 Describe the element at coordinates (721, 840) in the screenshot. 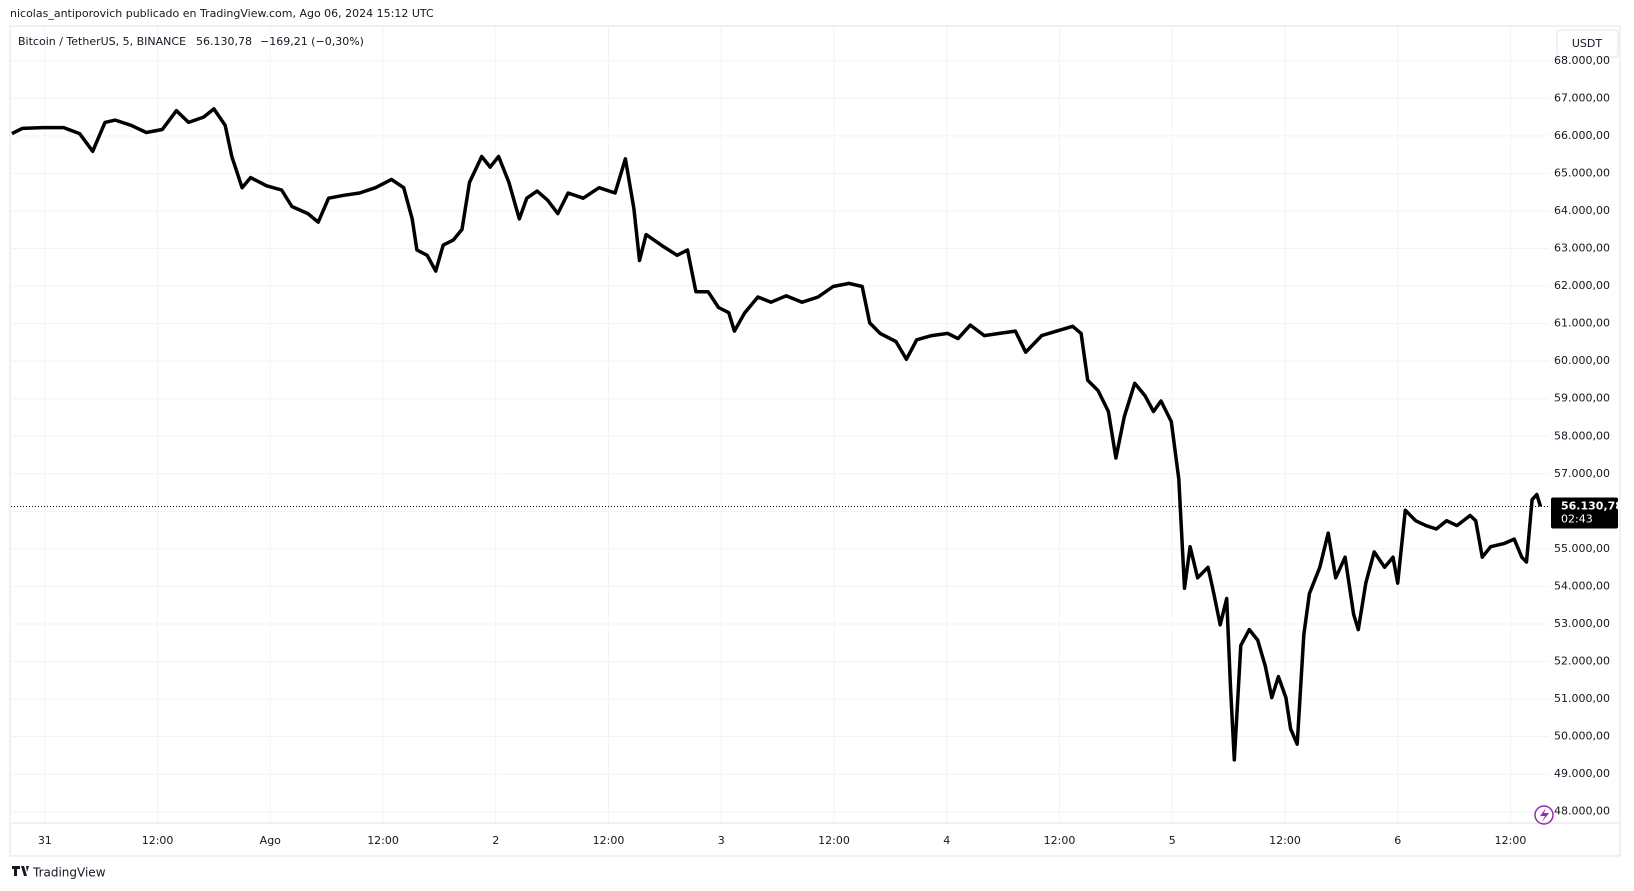

I see `x-tick-label: 3` at that location.